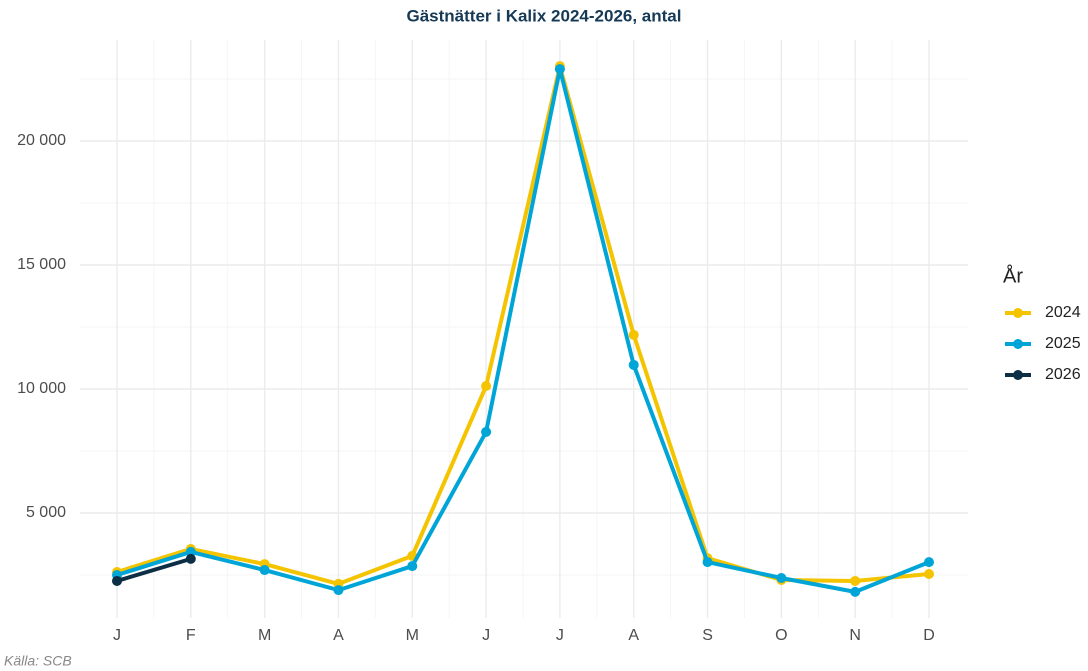 This screenshot has width=1088, height=671. I want to click on series-line, so click(154, 569).